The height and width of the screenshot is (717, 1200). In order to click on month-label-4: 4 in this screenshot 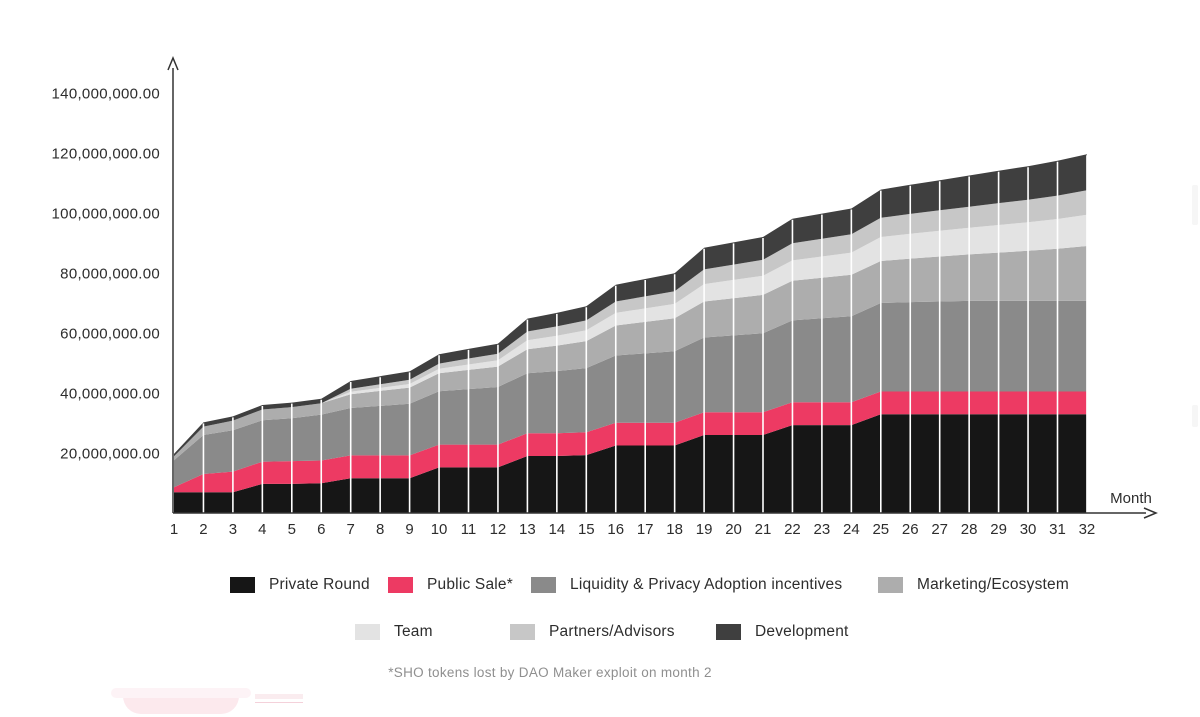, I will do `click(262, 529)`.